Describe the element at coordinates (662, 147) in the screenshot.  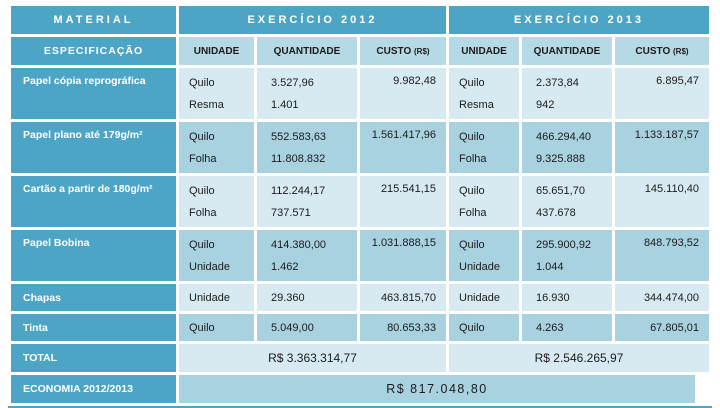
I see `cost-cell-2013: 1.133.187,57` at that location.